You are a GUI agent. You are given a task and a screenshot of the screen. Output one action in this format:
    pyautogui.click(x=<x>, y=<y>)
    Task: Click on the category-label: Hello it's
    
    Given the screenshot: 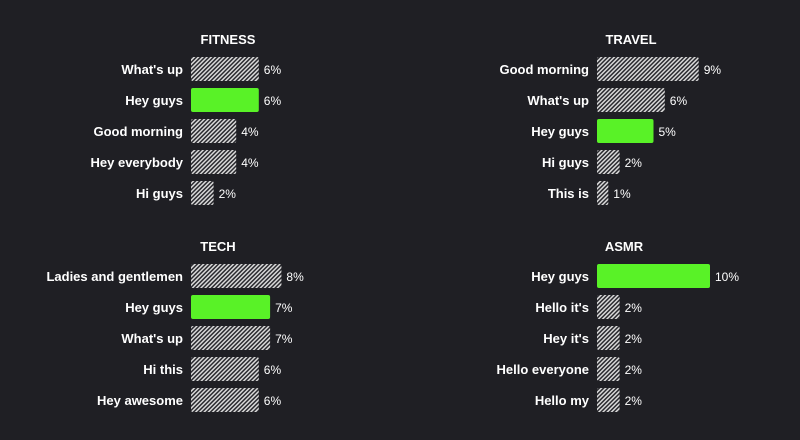 What is the action you would take?
    pyautogui.click(x=562, y=307)
    